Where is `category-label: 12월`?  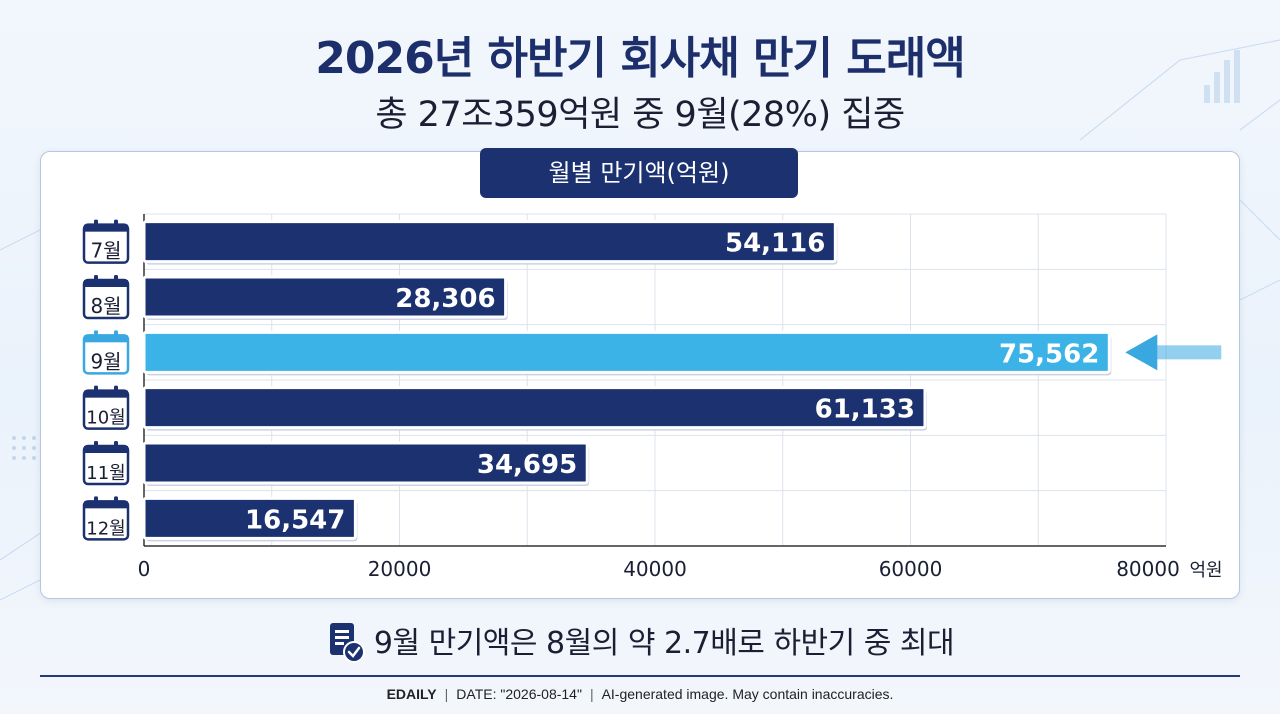 category-label: 12월 is located at coordinates (105, 528).